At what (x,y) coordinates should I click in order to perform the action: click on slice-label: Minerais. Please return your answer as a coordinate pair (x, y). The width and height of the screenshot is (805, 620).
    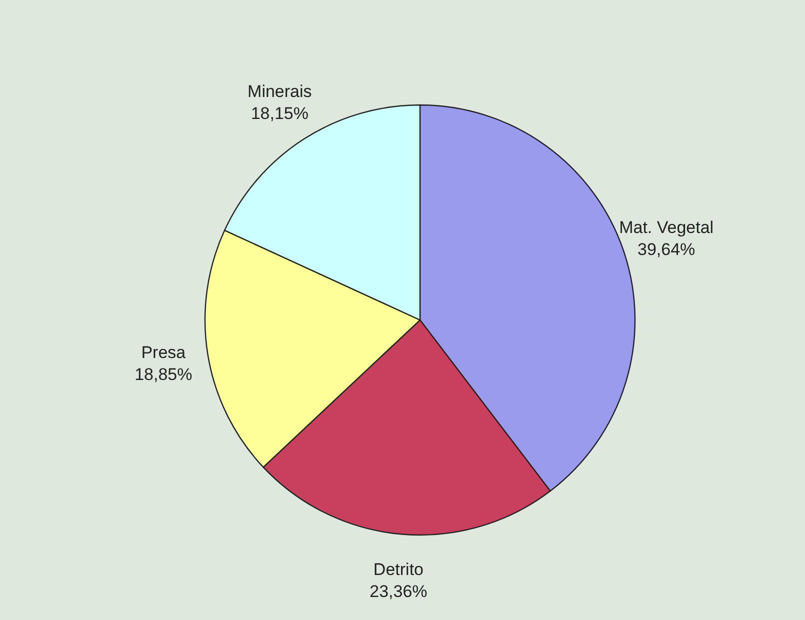
    Looking at the image, I should click on (280, 92).